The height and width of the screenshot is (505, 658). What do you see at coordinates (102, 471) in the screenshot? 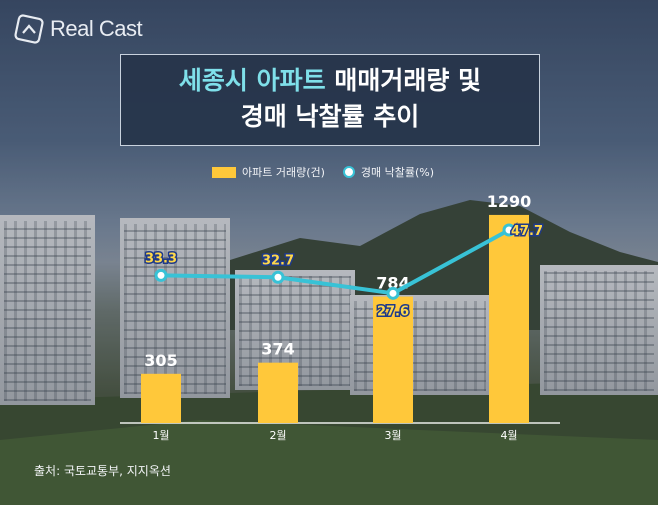
I see `source-note: 출처: 국토교통부, 지지옥션` at bounding box center [102, 471].